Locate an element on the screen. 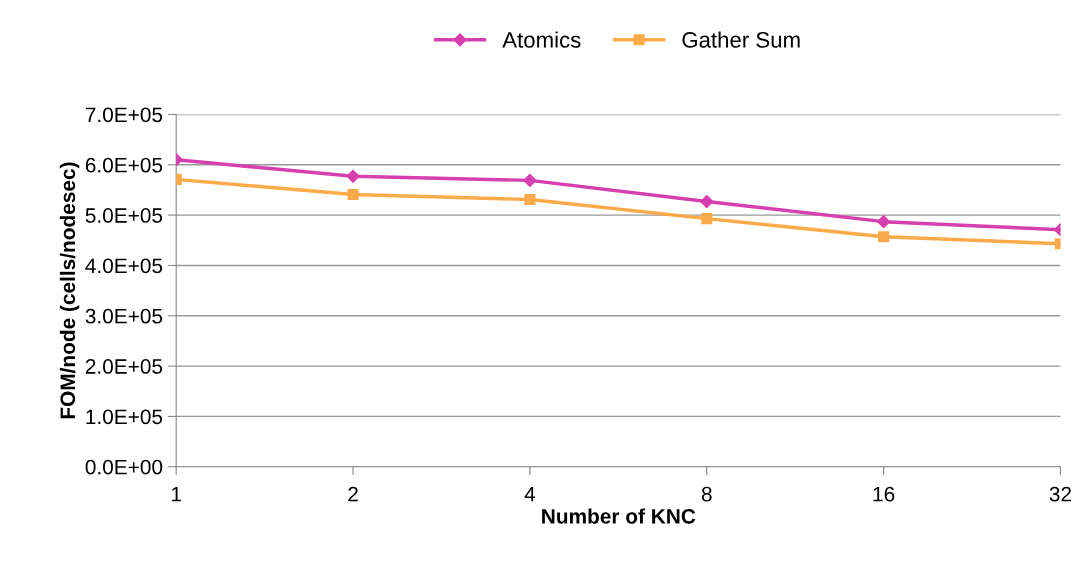 The width and height of the screenshot is (1081, 561). y-tick-label: 1.0E+05 is located at coordinates (124, 417).